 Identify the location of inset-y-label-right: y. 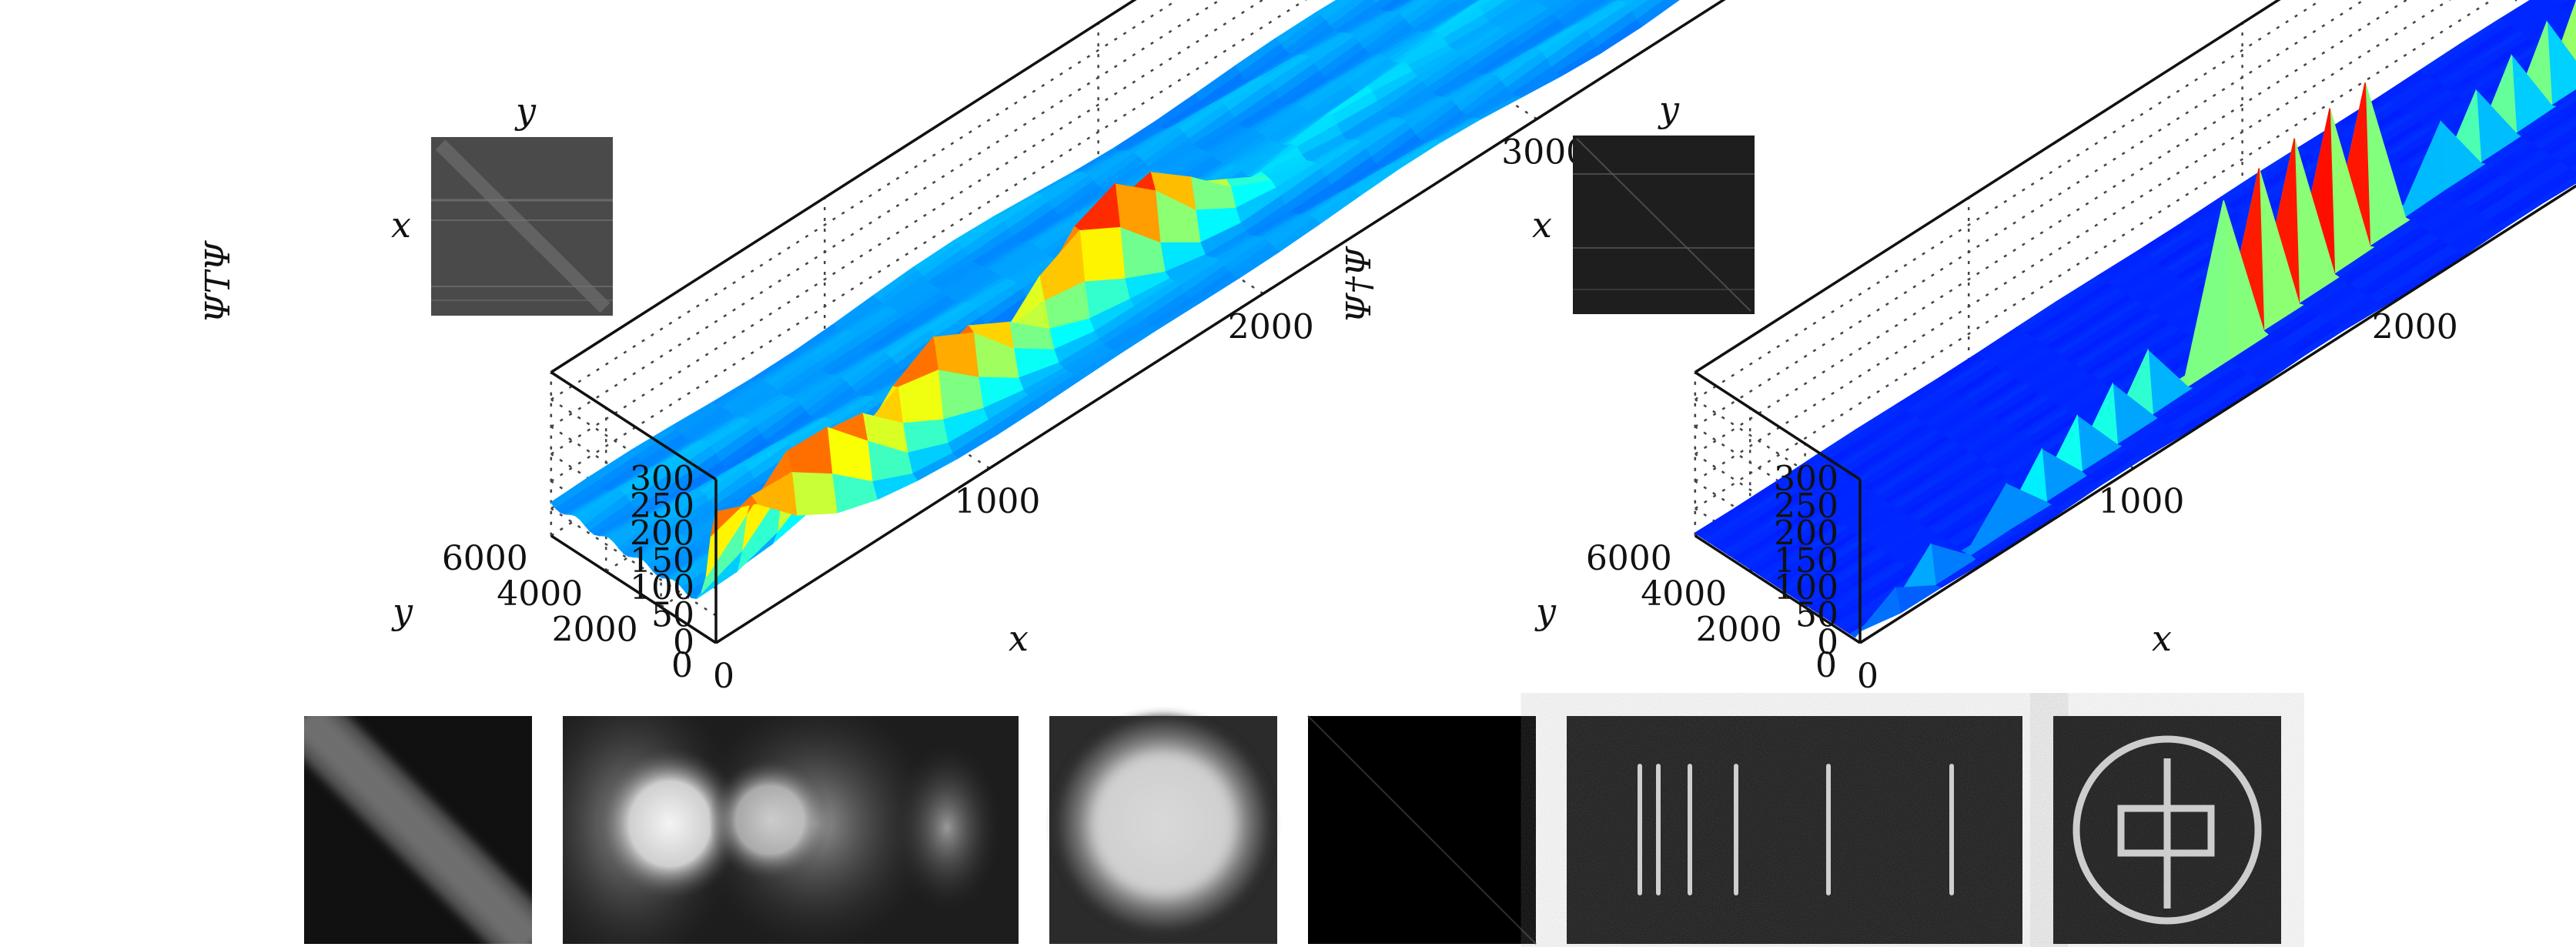
(1669, 109).